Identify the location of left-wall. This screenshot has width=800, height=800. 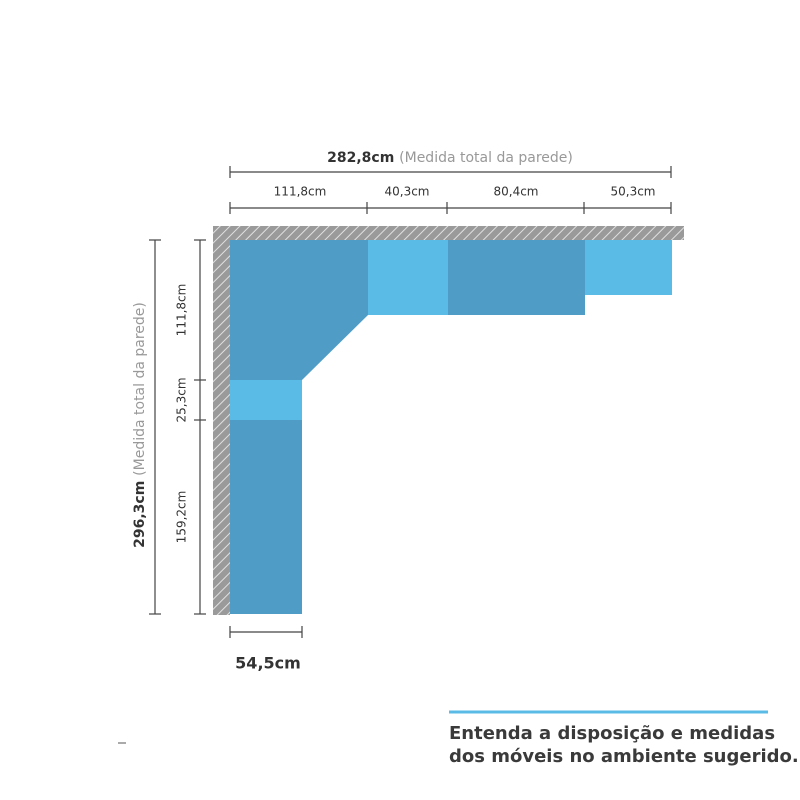
(221, 420).